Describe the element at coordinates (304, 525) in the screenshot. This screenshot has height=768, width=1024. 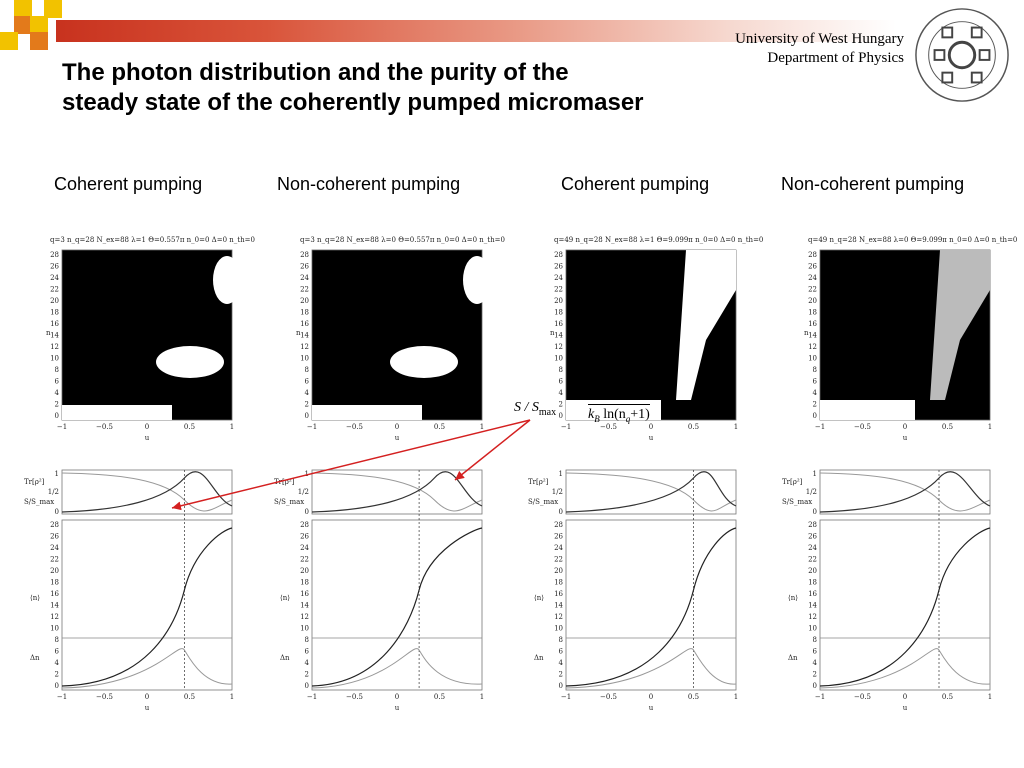
I see `mean-y-tick: 28` at that location.